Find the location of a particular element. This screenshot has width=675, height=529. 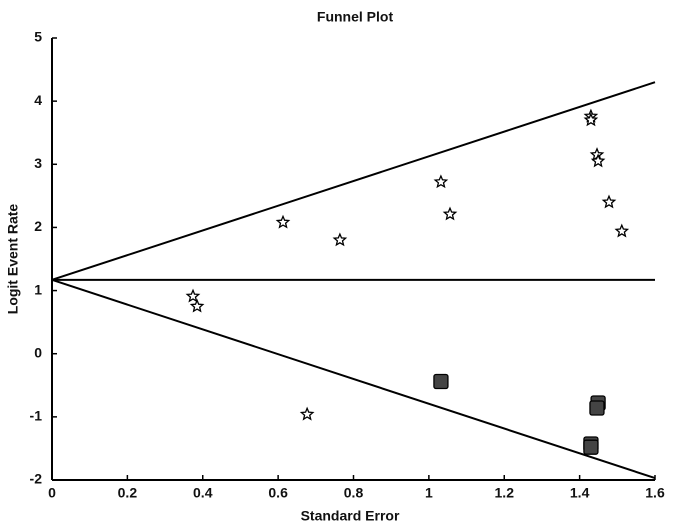

x-tick-label: 0.2 is located at coordinates (128, 493).